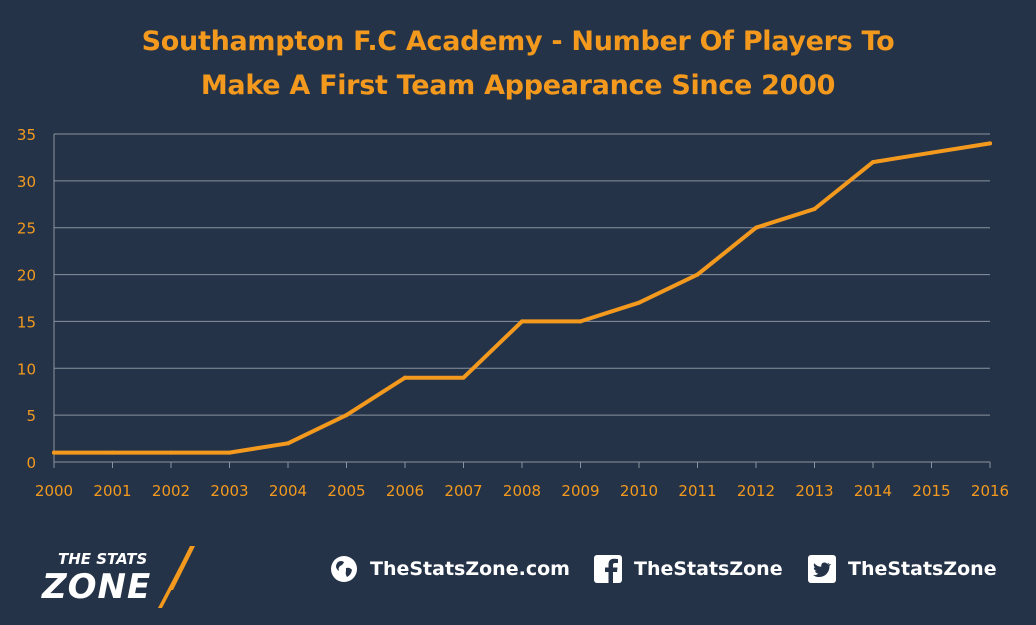  What do you see at coordinates (522, 491) in the screenshot?
I see `x-tick-label: 2008` at bounding box center [522, 491].